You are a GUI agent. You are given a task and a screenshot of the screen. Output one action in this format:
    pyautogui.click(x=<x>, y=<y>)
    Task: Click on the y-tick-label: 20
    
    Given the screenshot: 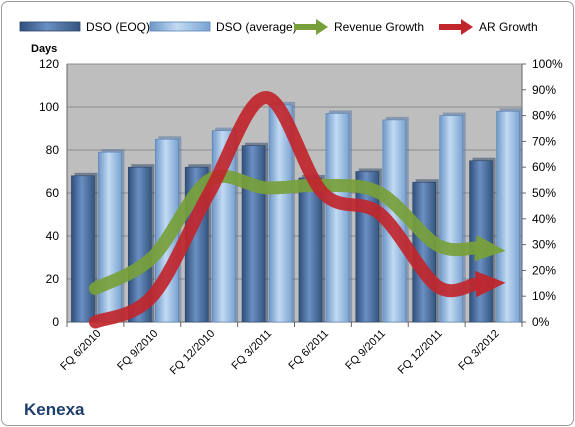 What is the action you would take?
    pyautogui.click(x=53, y=279)
    